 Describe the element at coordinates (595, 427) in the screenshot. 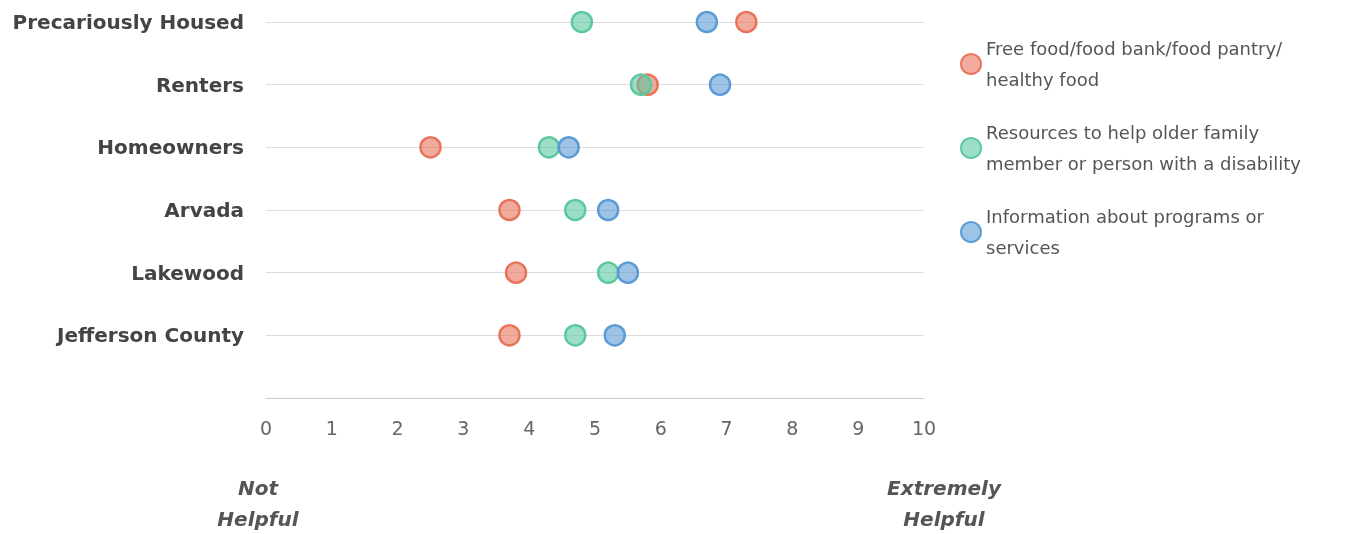

I see `x-tick-label: 5` at that location.